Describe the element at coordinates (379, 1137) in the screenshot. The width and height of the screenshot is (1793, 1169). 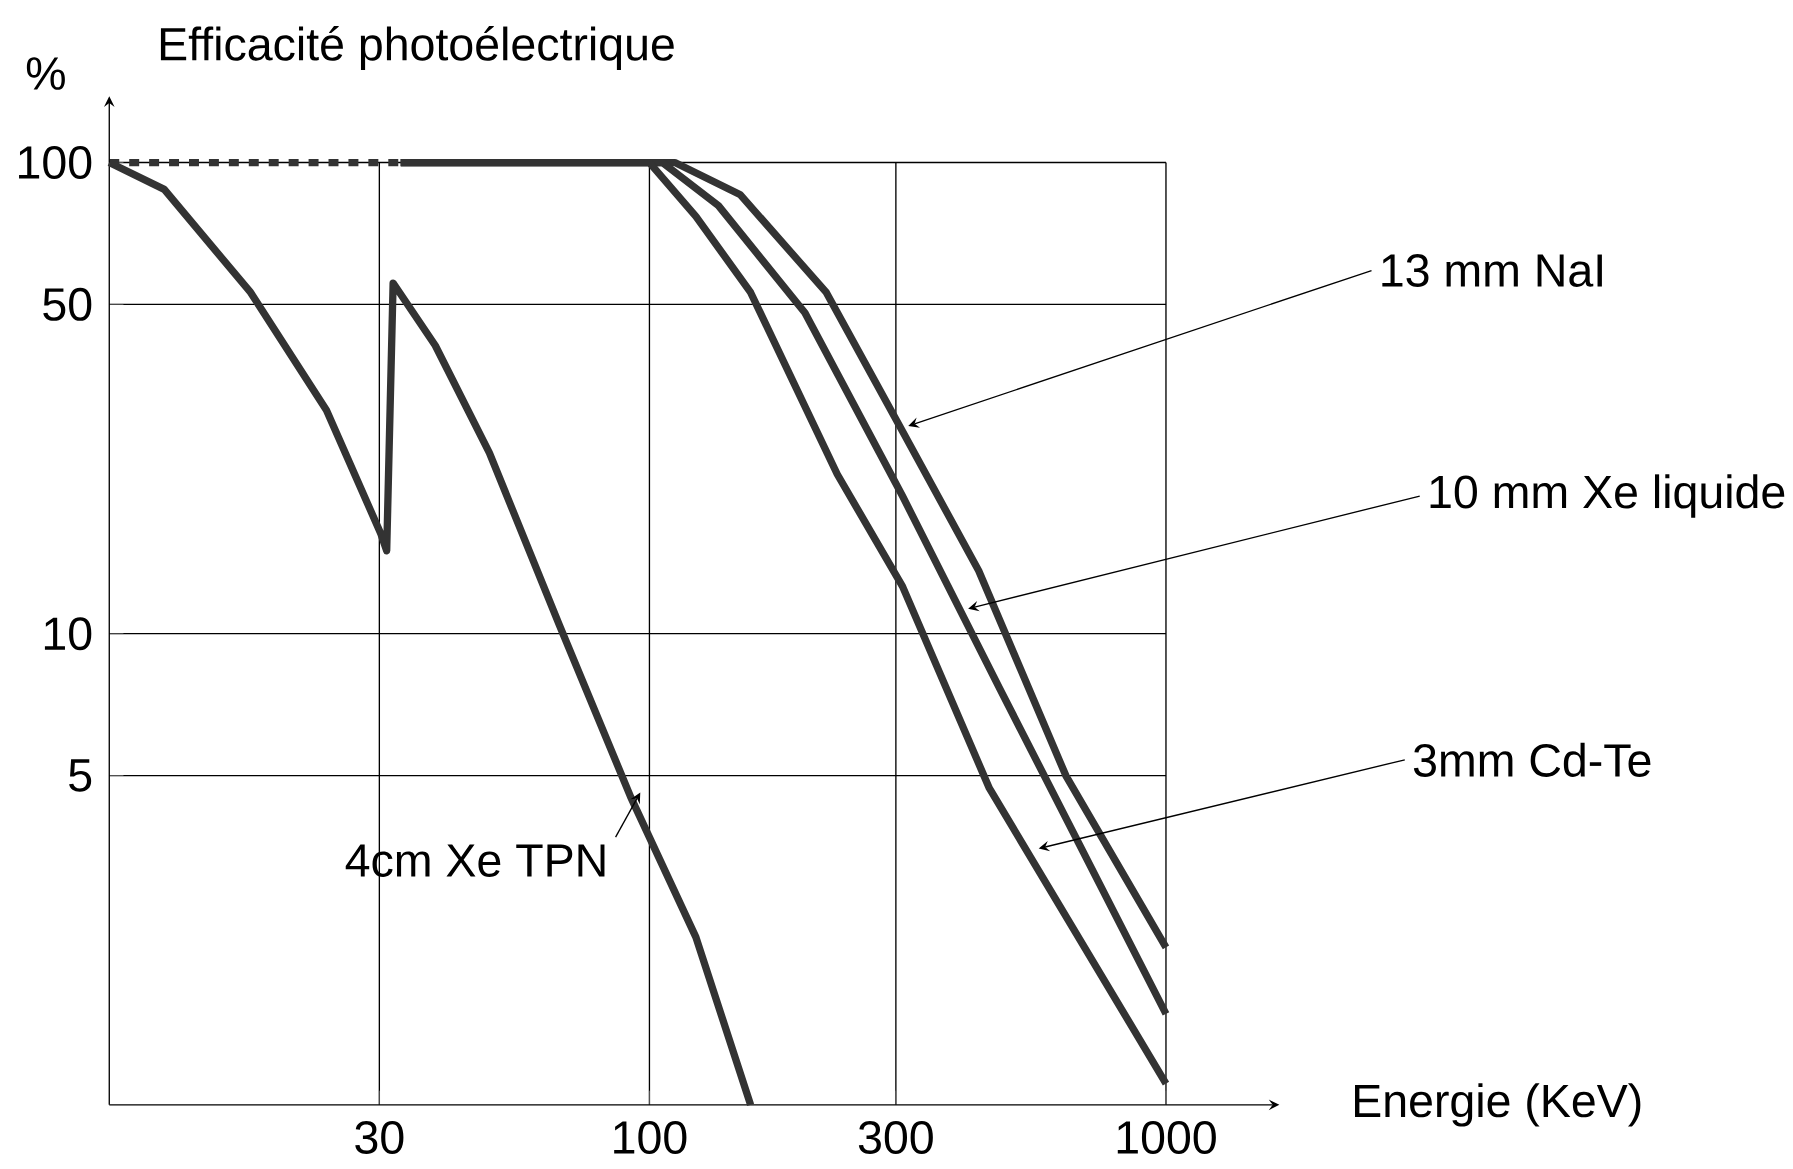
I see `x-tick-label: 30` at that location.